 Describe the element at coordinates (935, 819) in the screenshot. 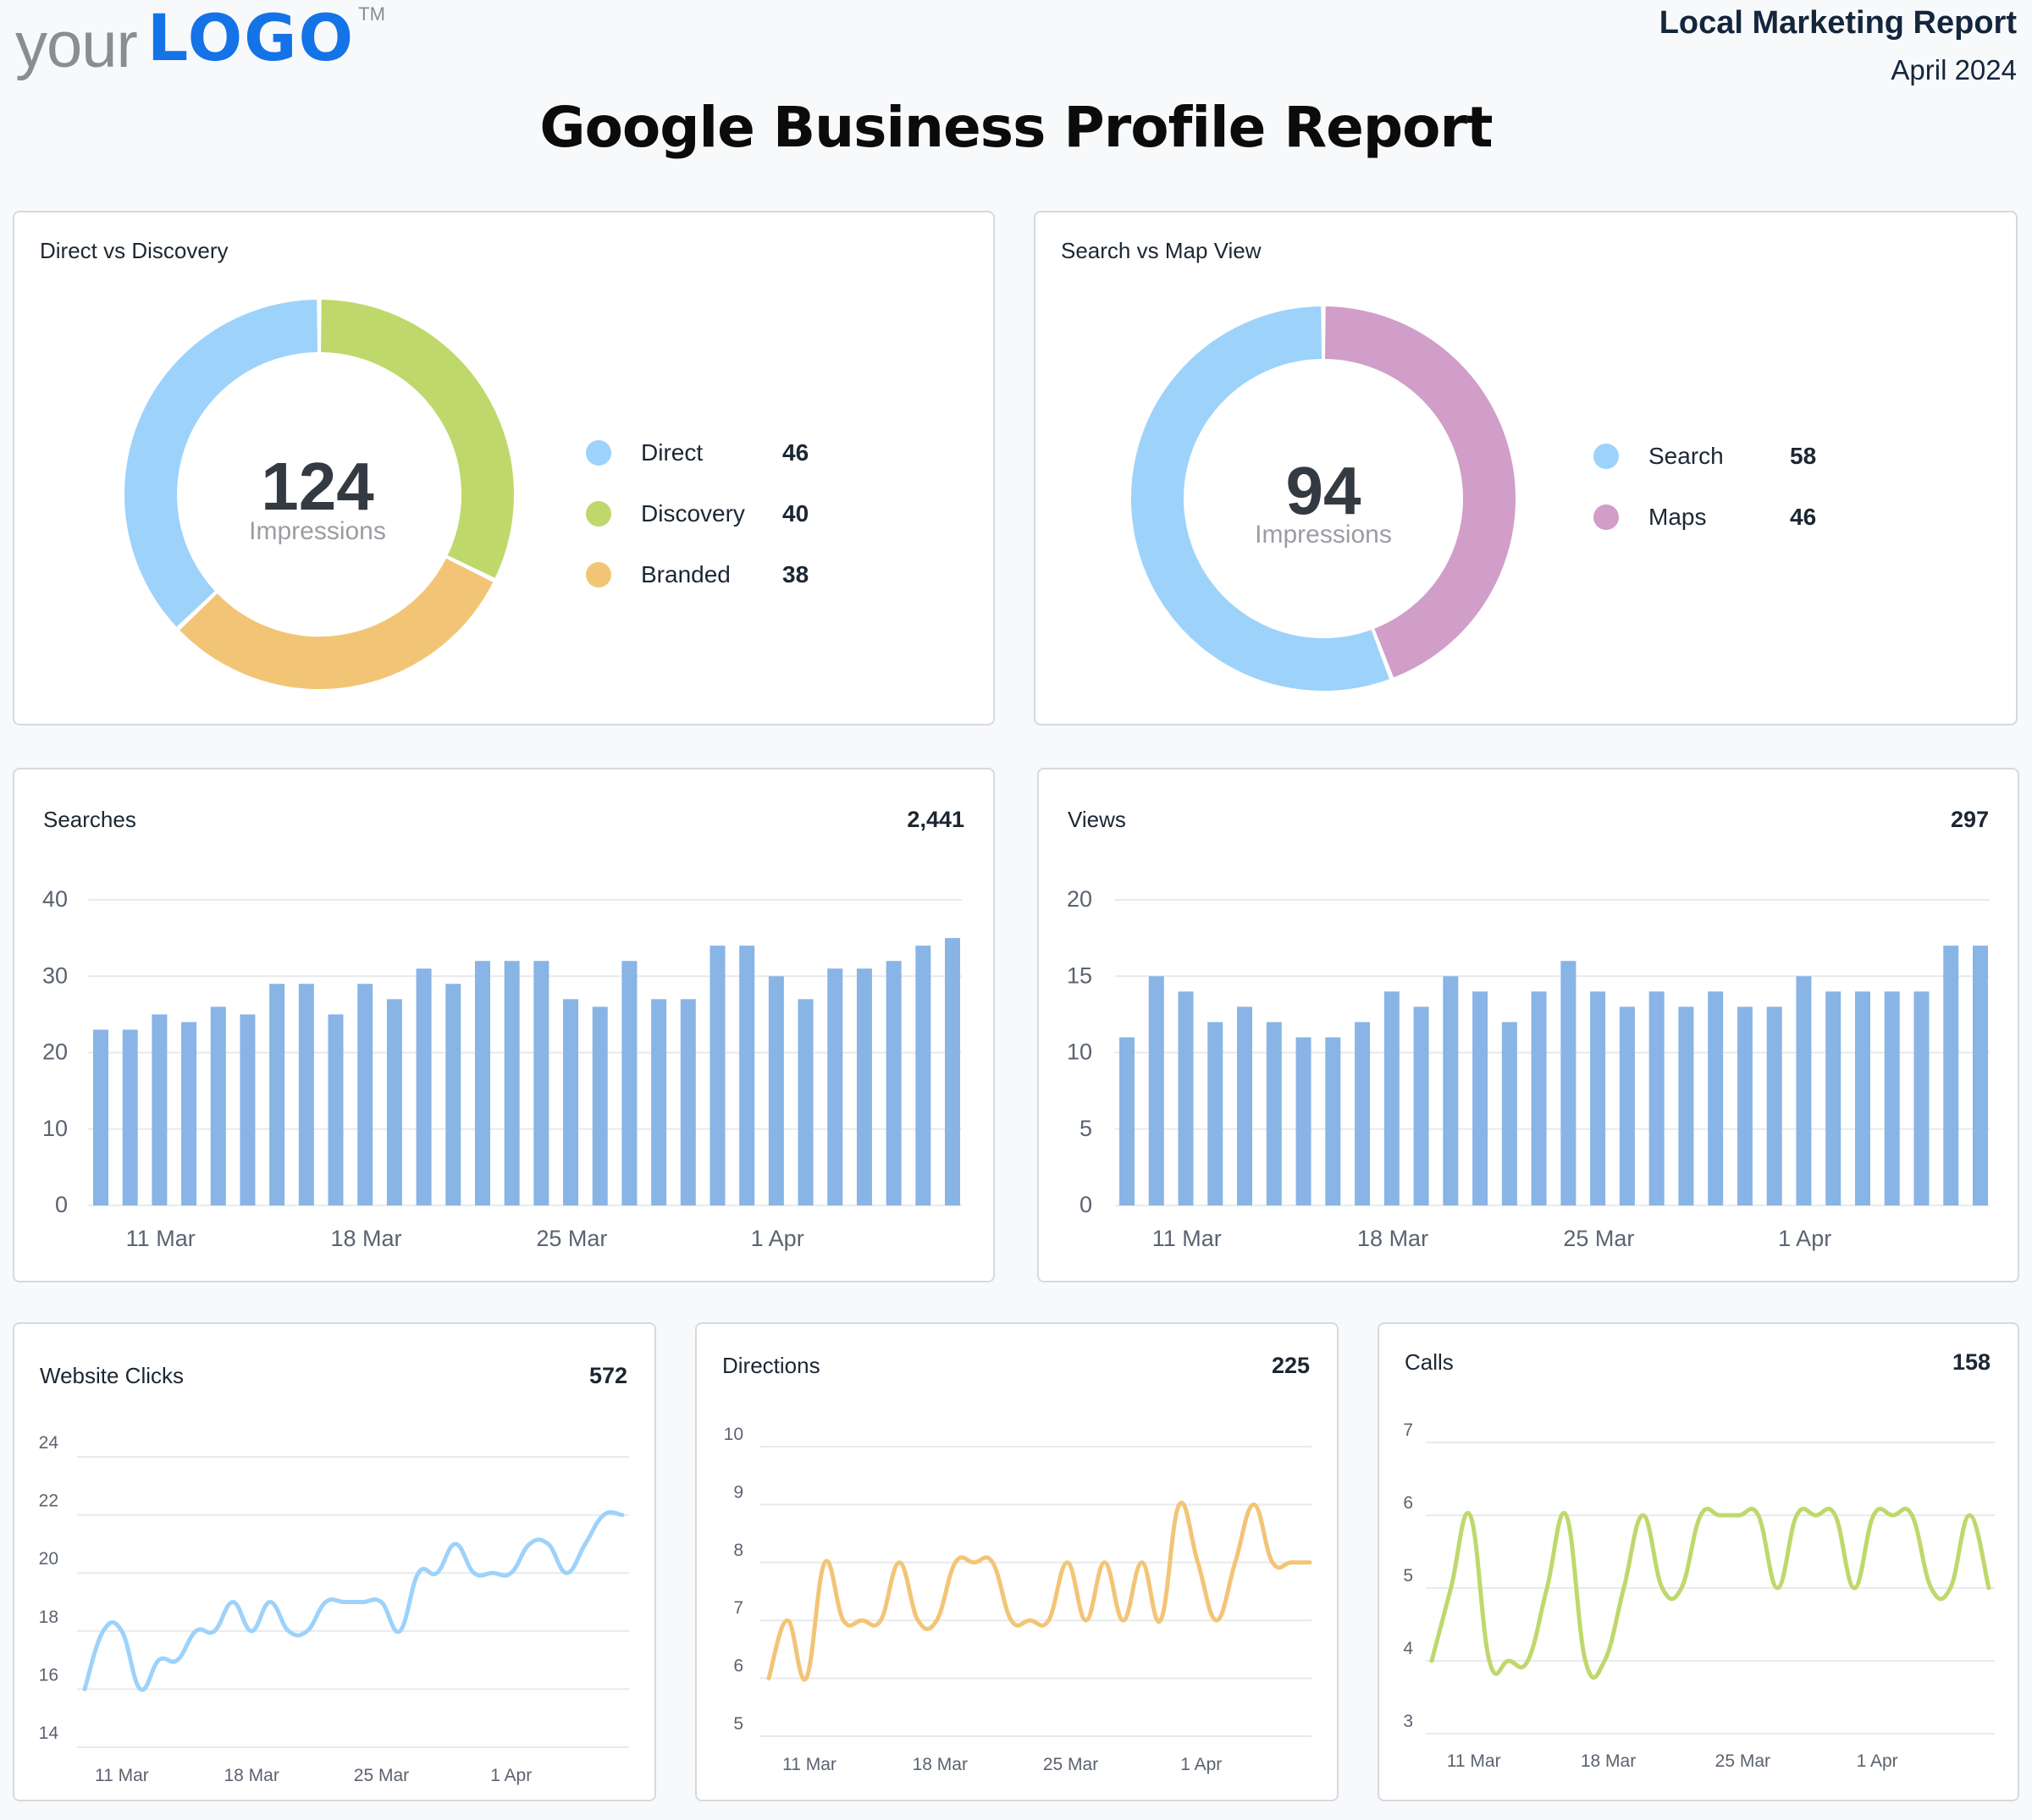

I see `card-total: 2,441` at that location.